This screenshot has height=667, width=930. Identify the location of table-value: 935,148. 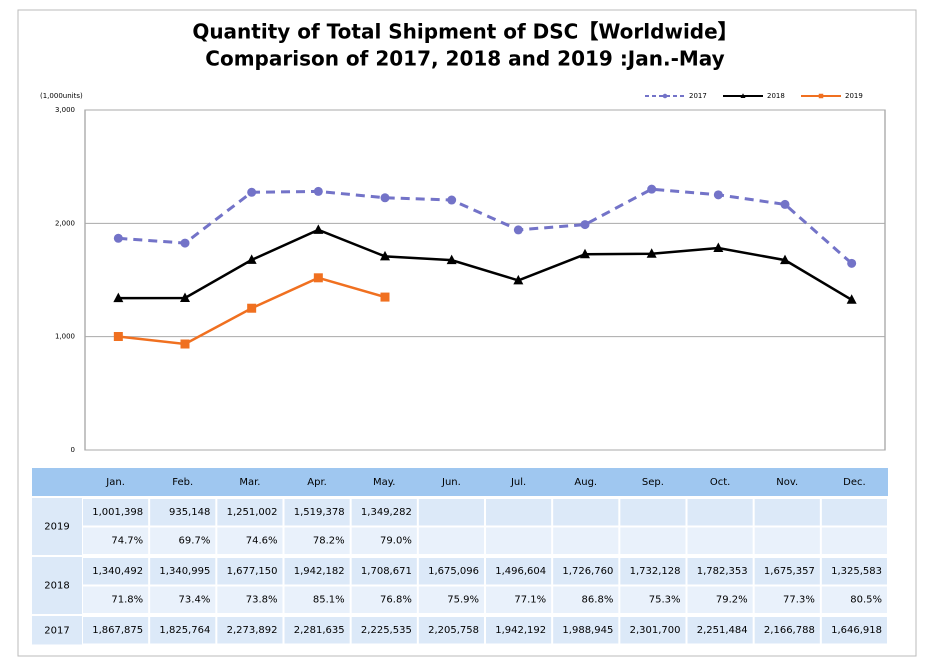
(189, 512).